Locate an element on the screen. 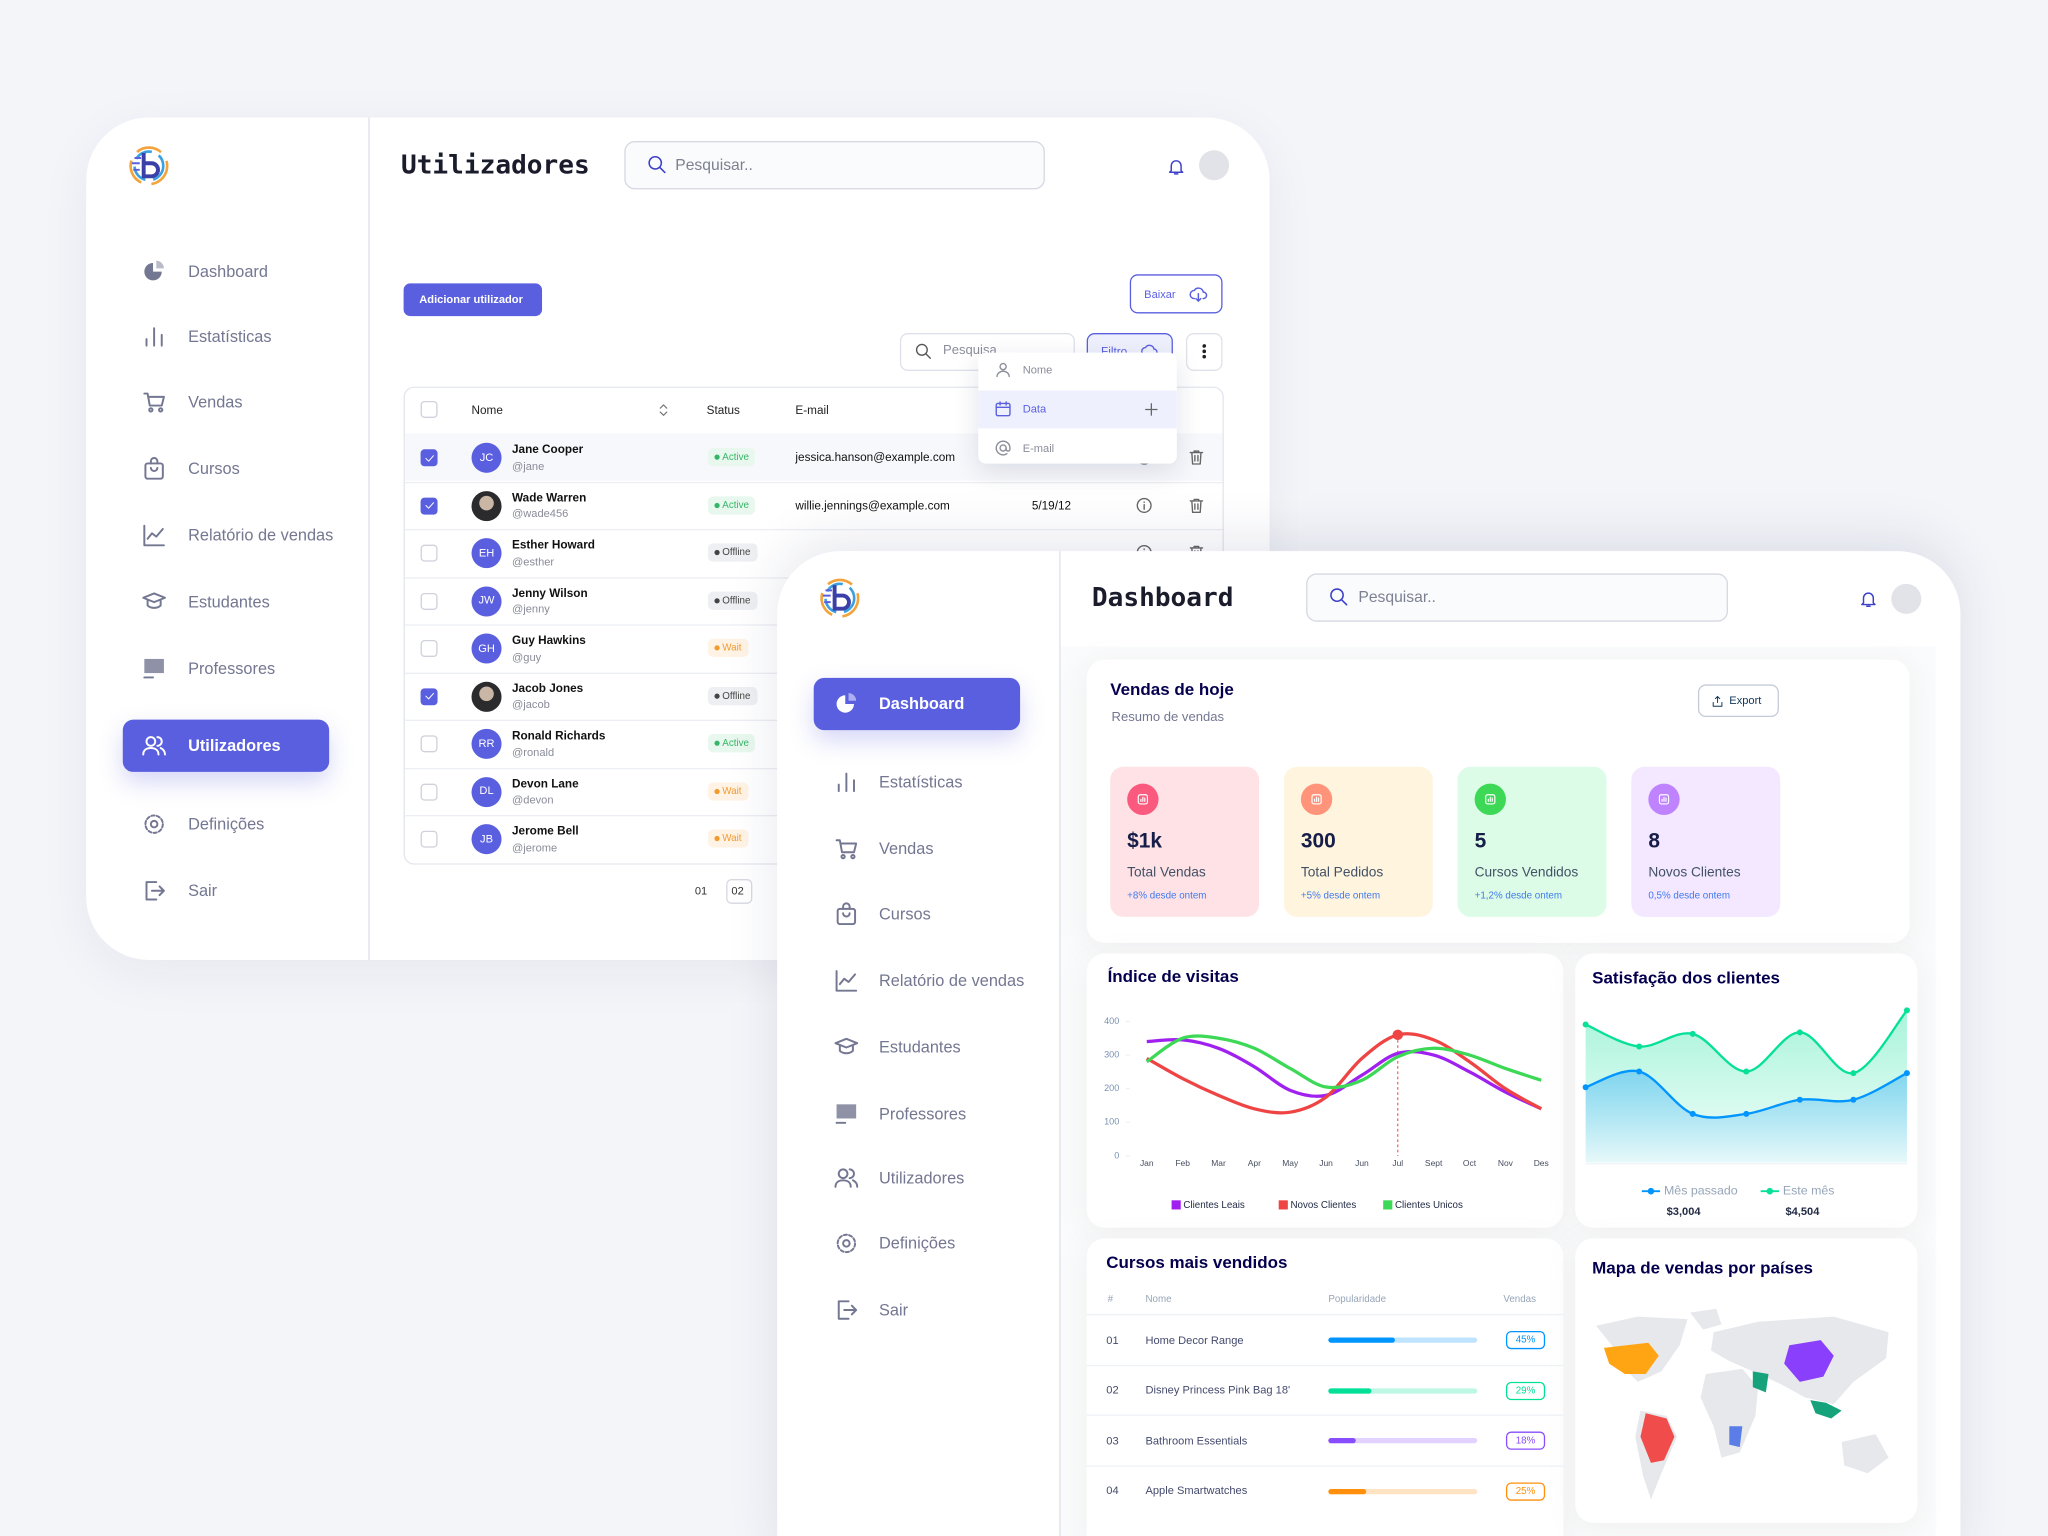 The width and height of the screenshot is (2048, 1536). page-current is located at coordinates (739, 891).